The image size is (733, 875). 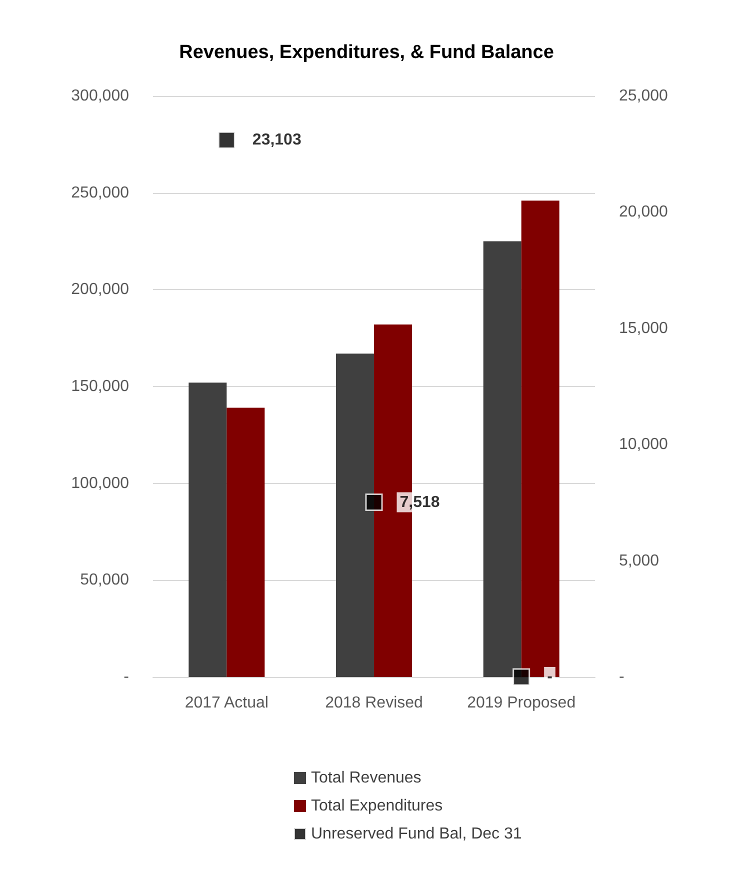 What do you see at coordinates (643, 328) in the screenshot?
I see `y2-tick-label: 15,000` at bounding box center [643, 328].